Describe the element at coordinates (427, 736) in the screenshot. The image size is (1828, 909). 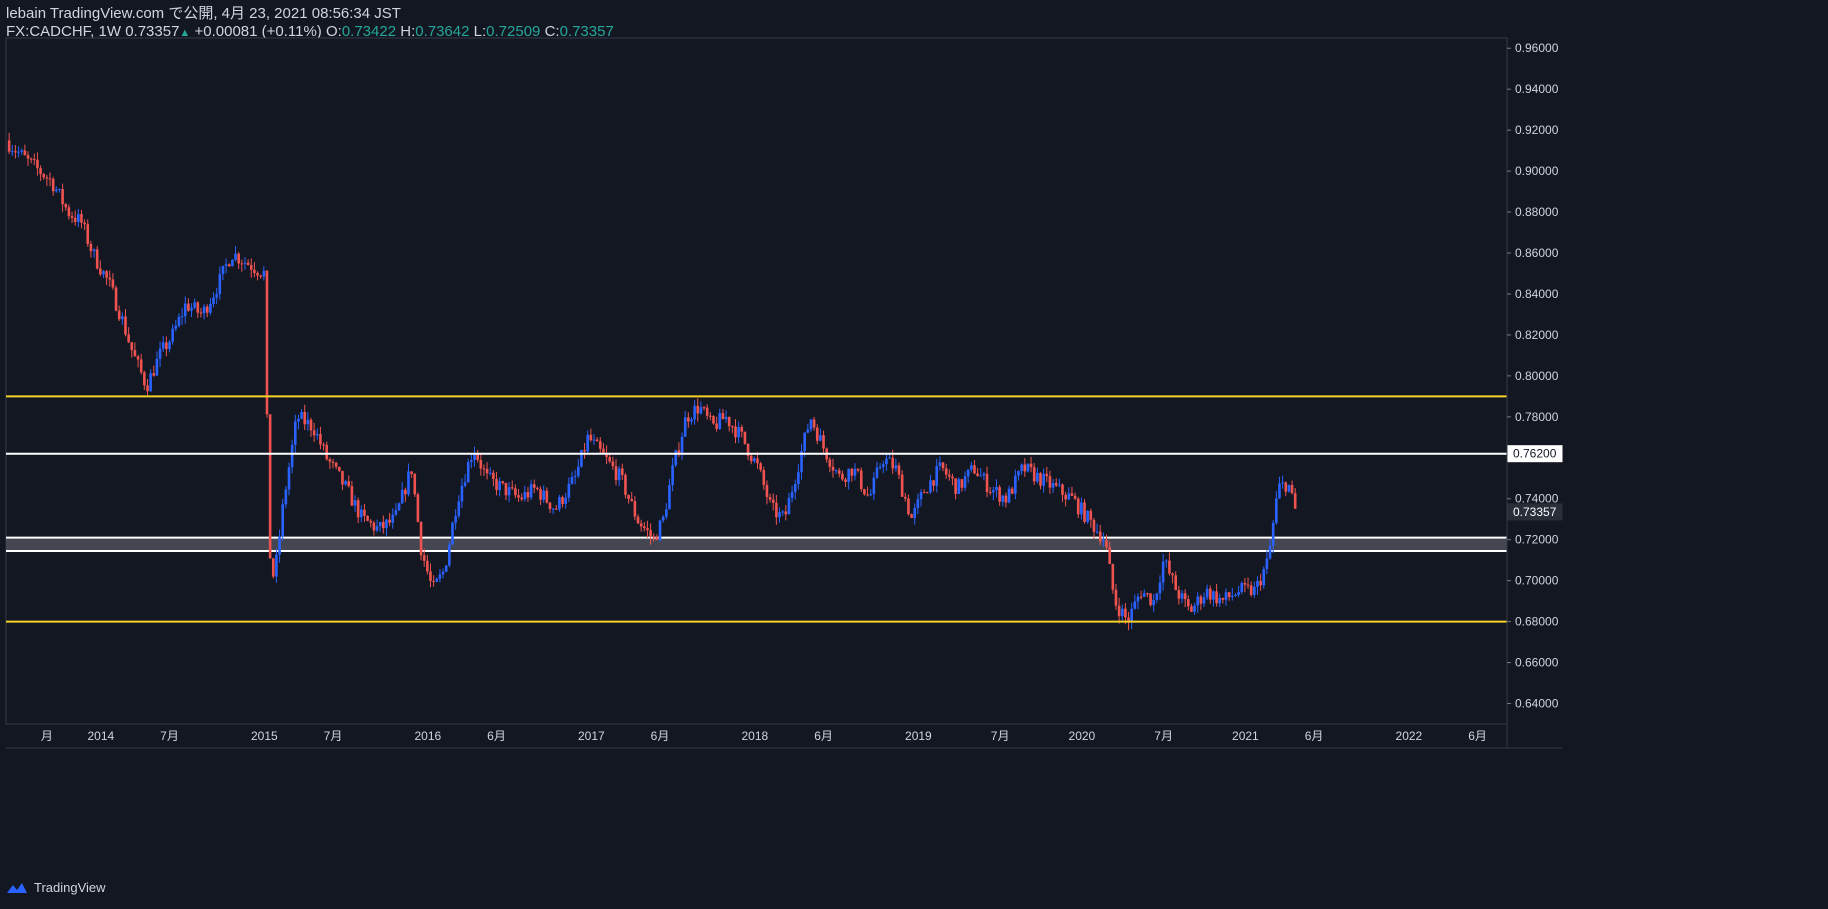
I see `time-tick-label: 2016` at that location.